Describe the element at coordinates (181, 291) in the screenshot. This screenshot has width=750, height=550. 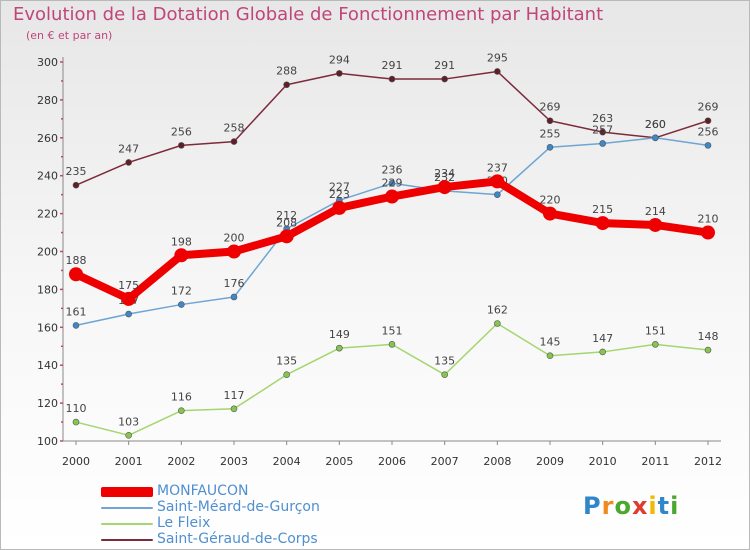
I see `data-label: 172` at that location.